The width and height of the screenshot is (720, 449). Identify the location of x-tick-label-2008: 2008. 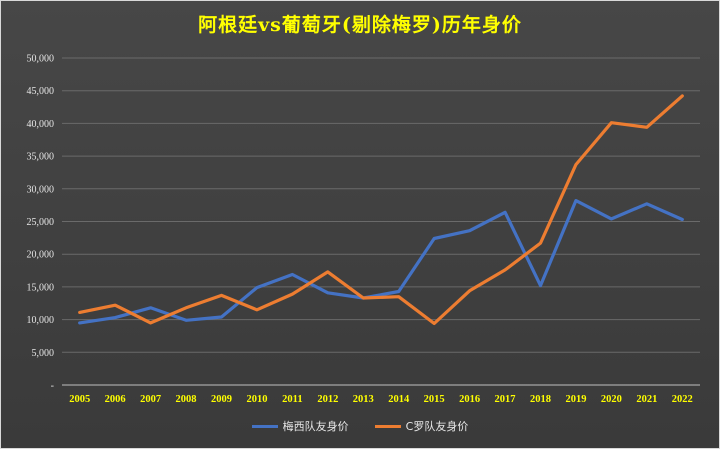
(186, 399).